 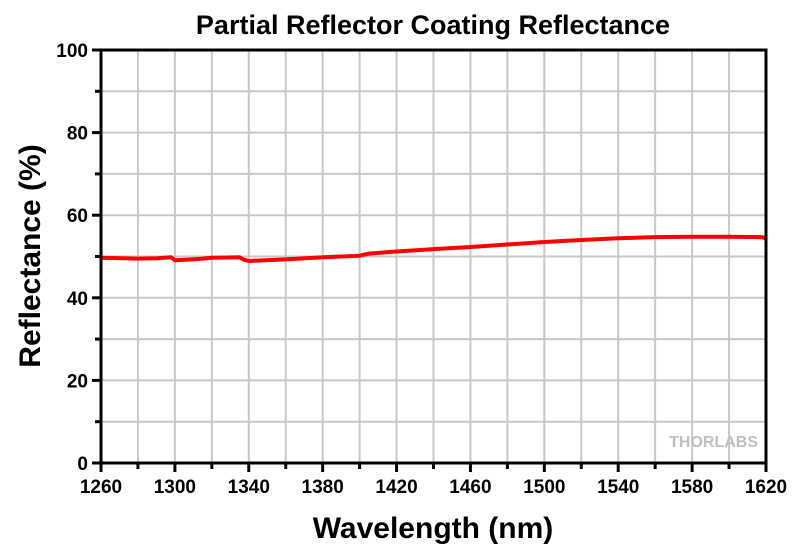 What do you see at coordinates (249, 487) in the screenshot?
I see `x-tick-label: 1340` at bounding box center [249, 487].